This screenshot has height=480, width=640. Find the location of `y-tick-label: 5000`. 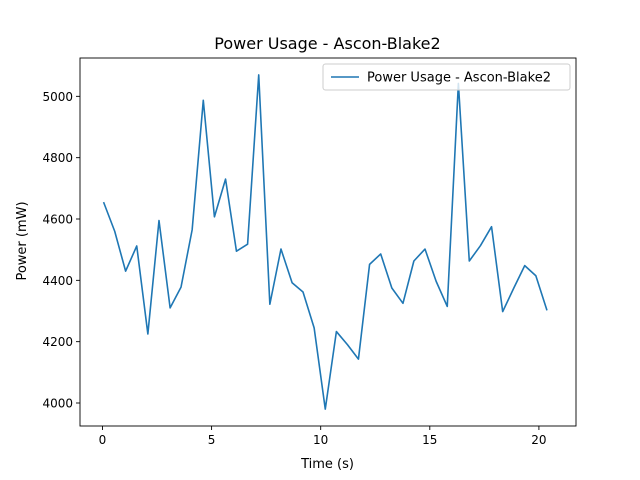

y-tick-label: 5000 is located at coordinates (57, 97).